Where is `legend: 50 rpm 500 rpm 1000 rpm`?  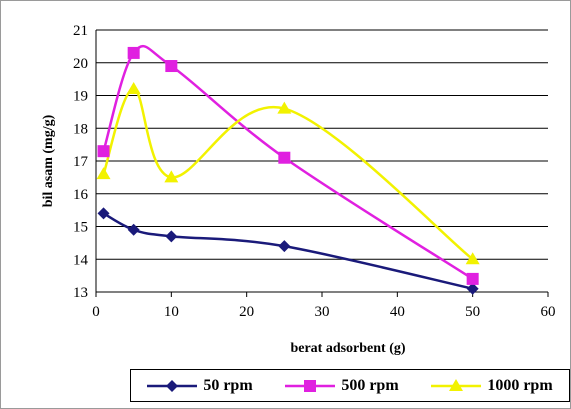
legend: 50 rpm 500 rpm 1000 rpm is located at coordinates (350, 385).